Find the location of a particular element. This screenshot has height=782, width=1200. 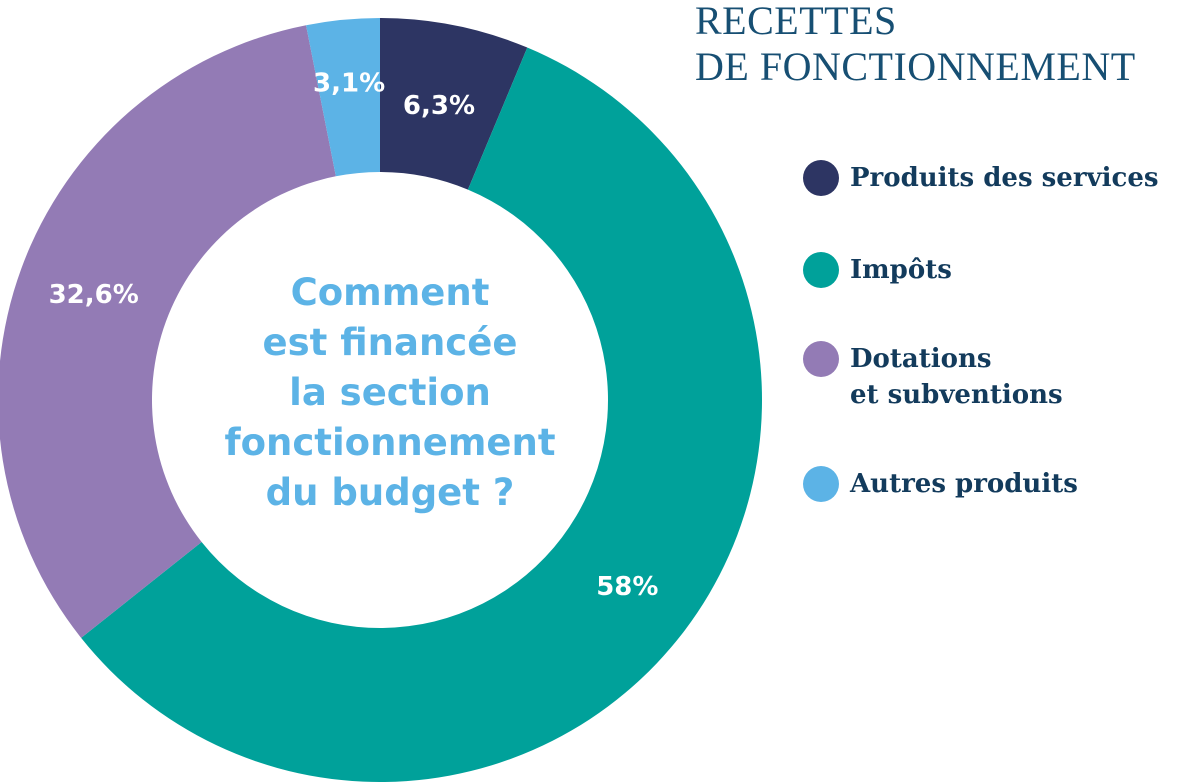

legend-label-line: Produits des services is located at coordinates (1004, 178).